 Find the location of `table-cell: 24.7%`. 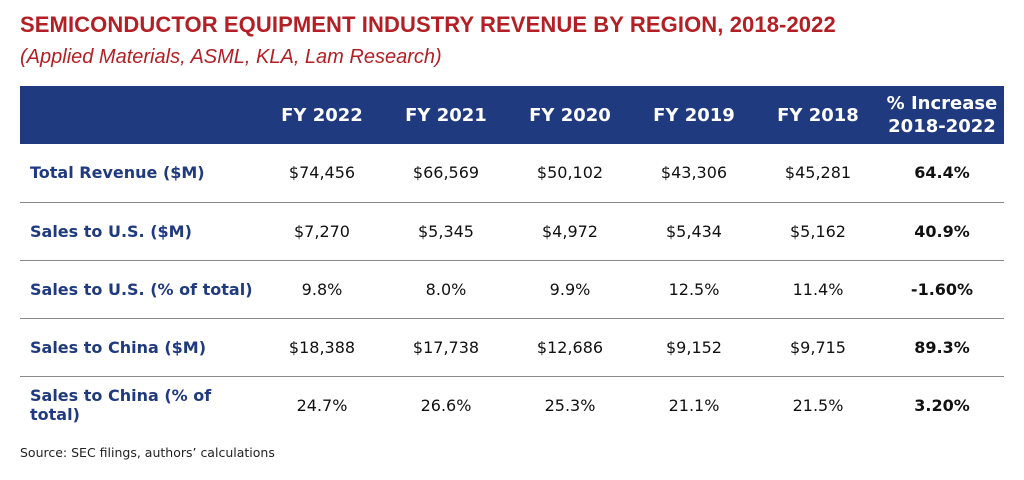

table-cell: 24.7% is located at coordinates (322, 405).